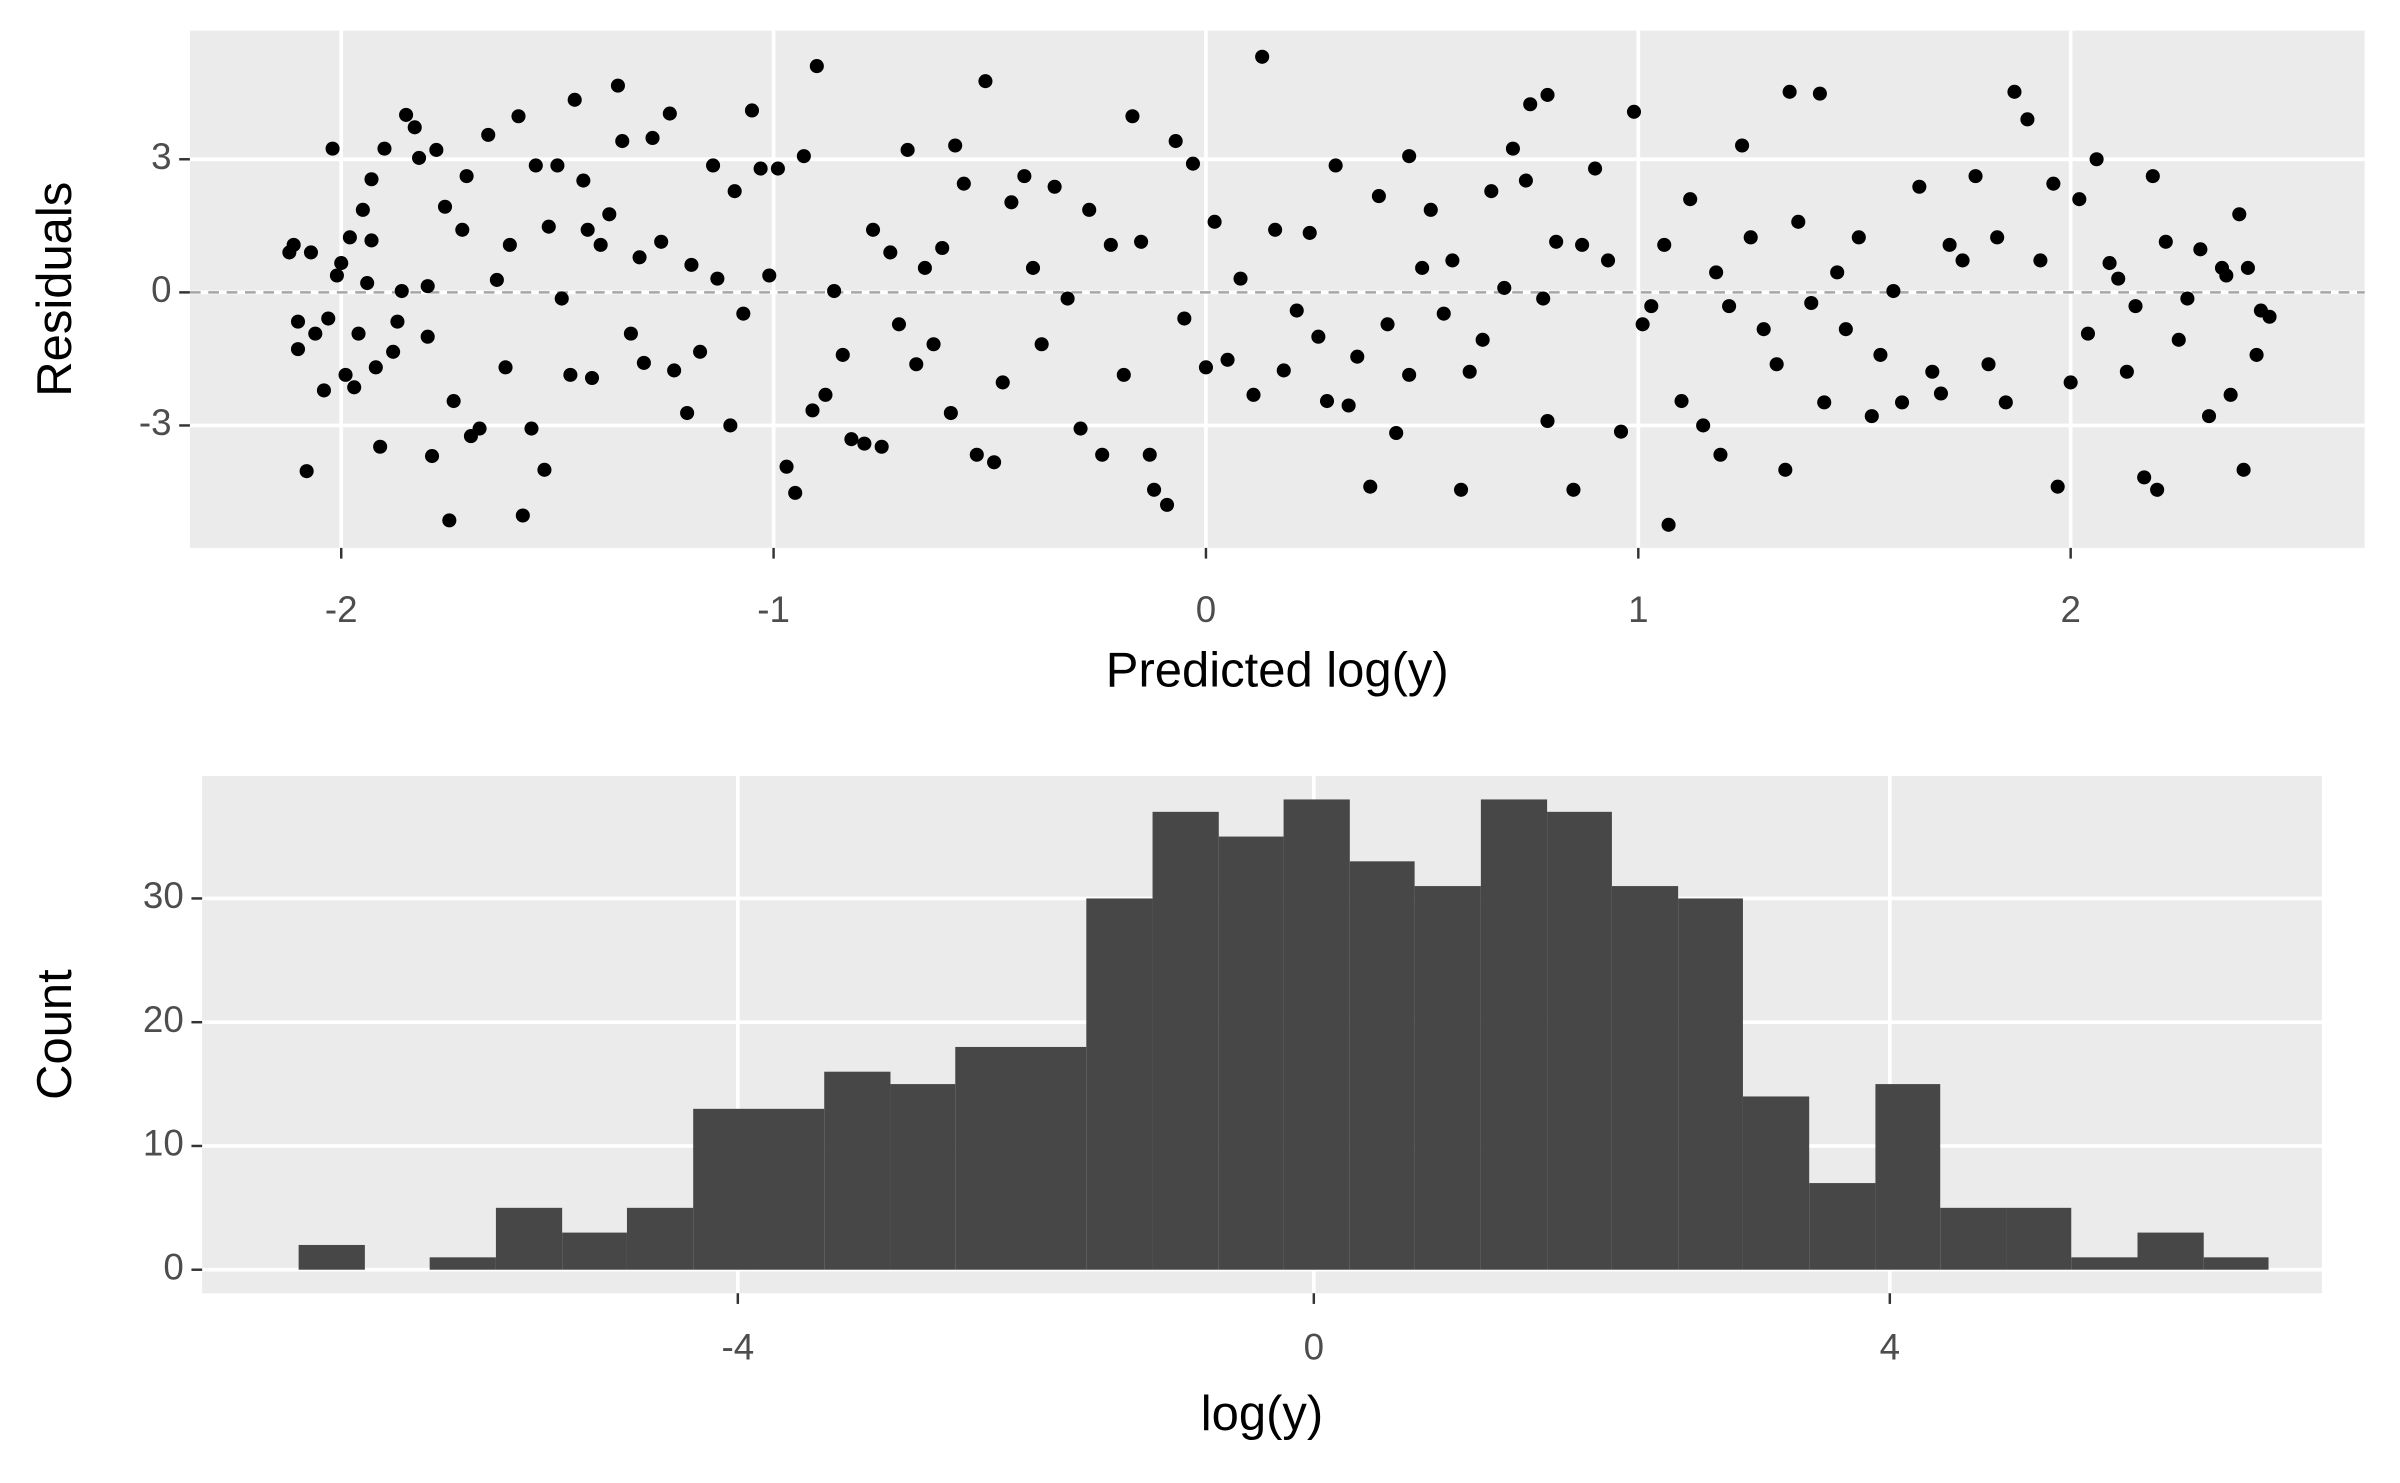  Describe the element at coordinates (155, 422) in the screenshot. I see `y-tick-label: -3` at that location.